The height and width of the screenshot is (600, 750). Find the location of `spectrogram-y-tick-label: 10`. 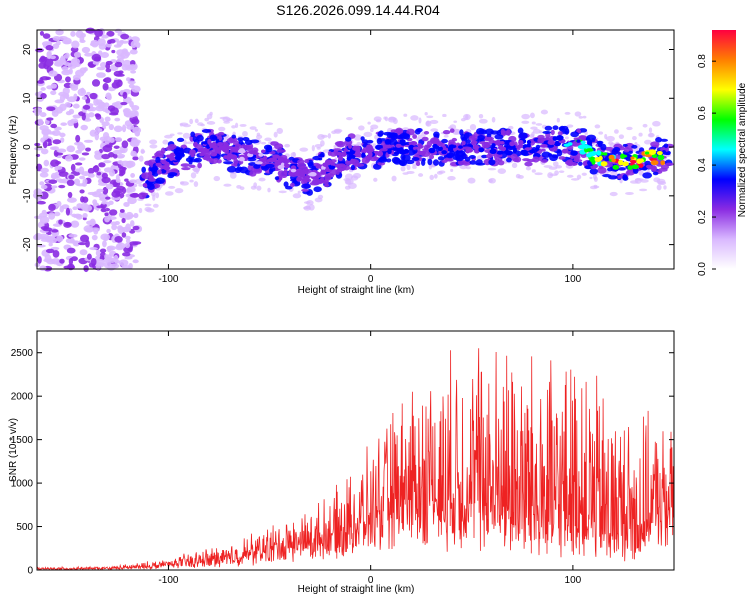

spectrogram-y-tick-label: 10 is located at coordinates (27, 98).